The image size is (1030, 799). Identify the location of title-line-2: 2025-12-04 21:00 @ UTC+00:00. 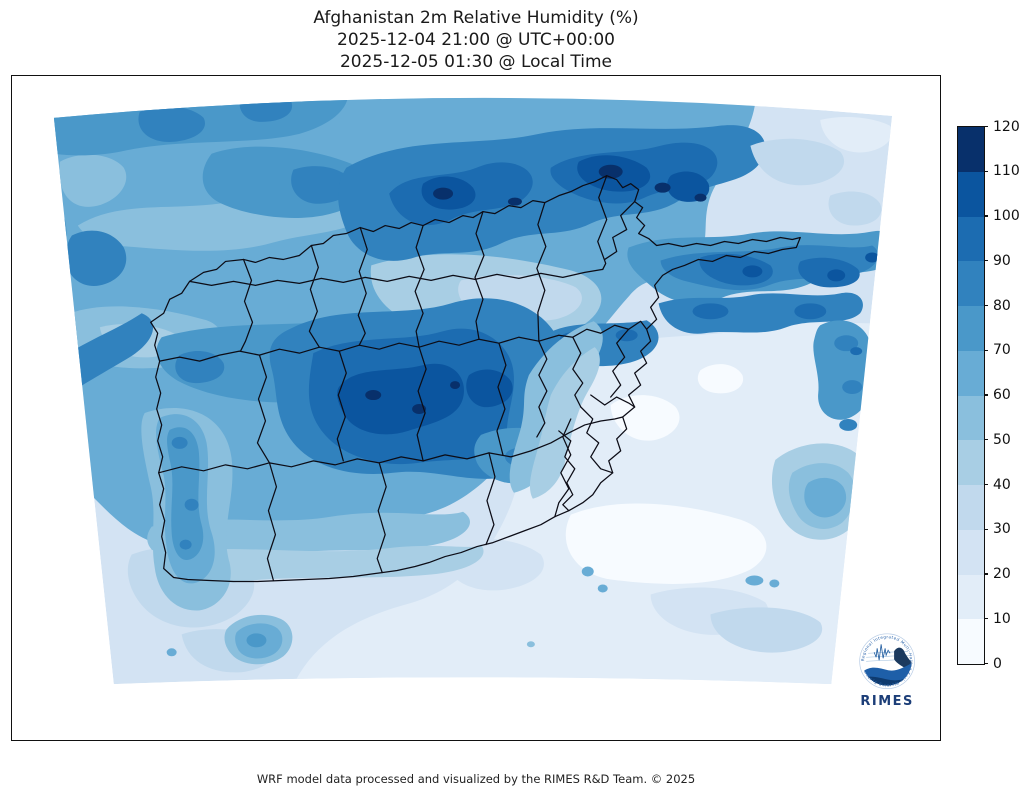
(476, 40).